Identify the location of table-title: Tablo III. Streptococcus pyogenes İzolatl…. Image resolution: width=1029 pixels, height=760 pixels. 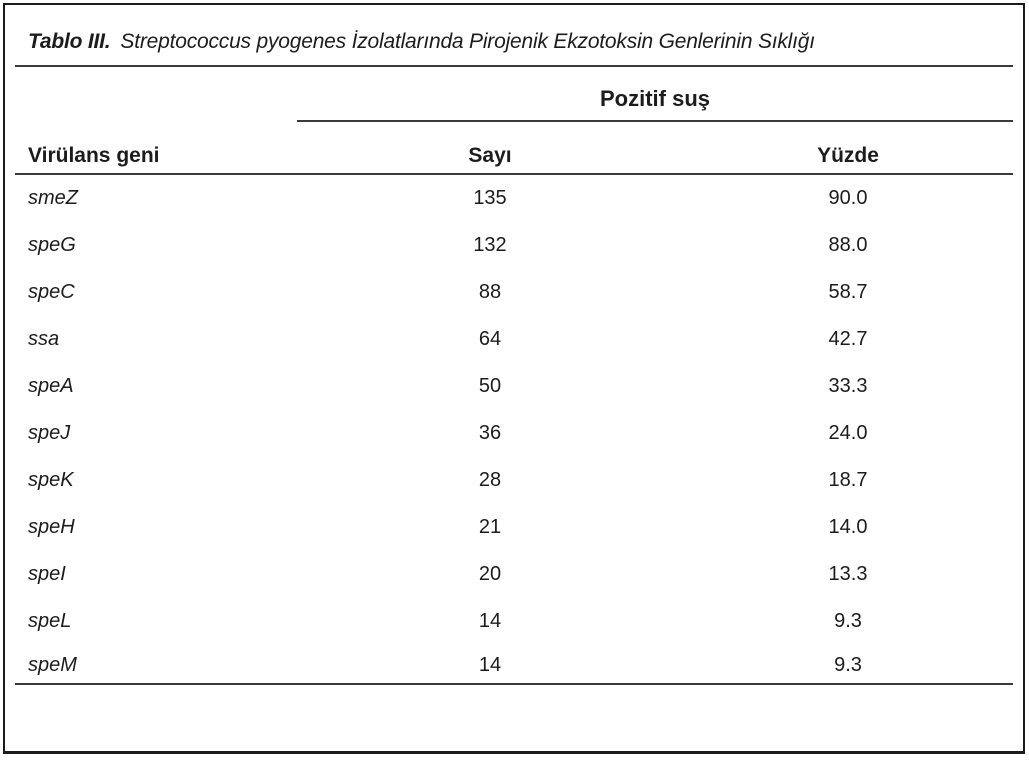
(520, 42).